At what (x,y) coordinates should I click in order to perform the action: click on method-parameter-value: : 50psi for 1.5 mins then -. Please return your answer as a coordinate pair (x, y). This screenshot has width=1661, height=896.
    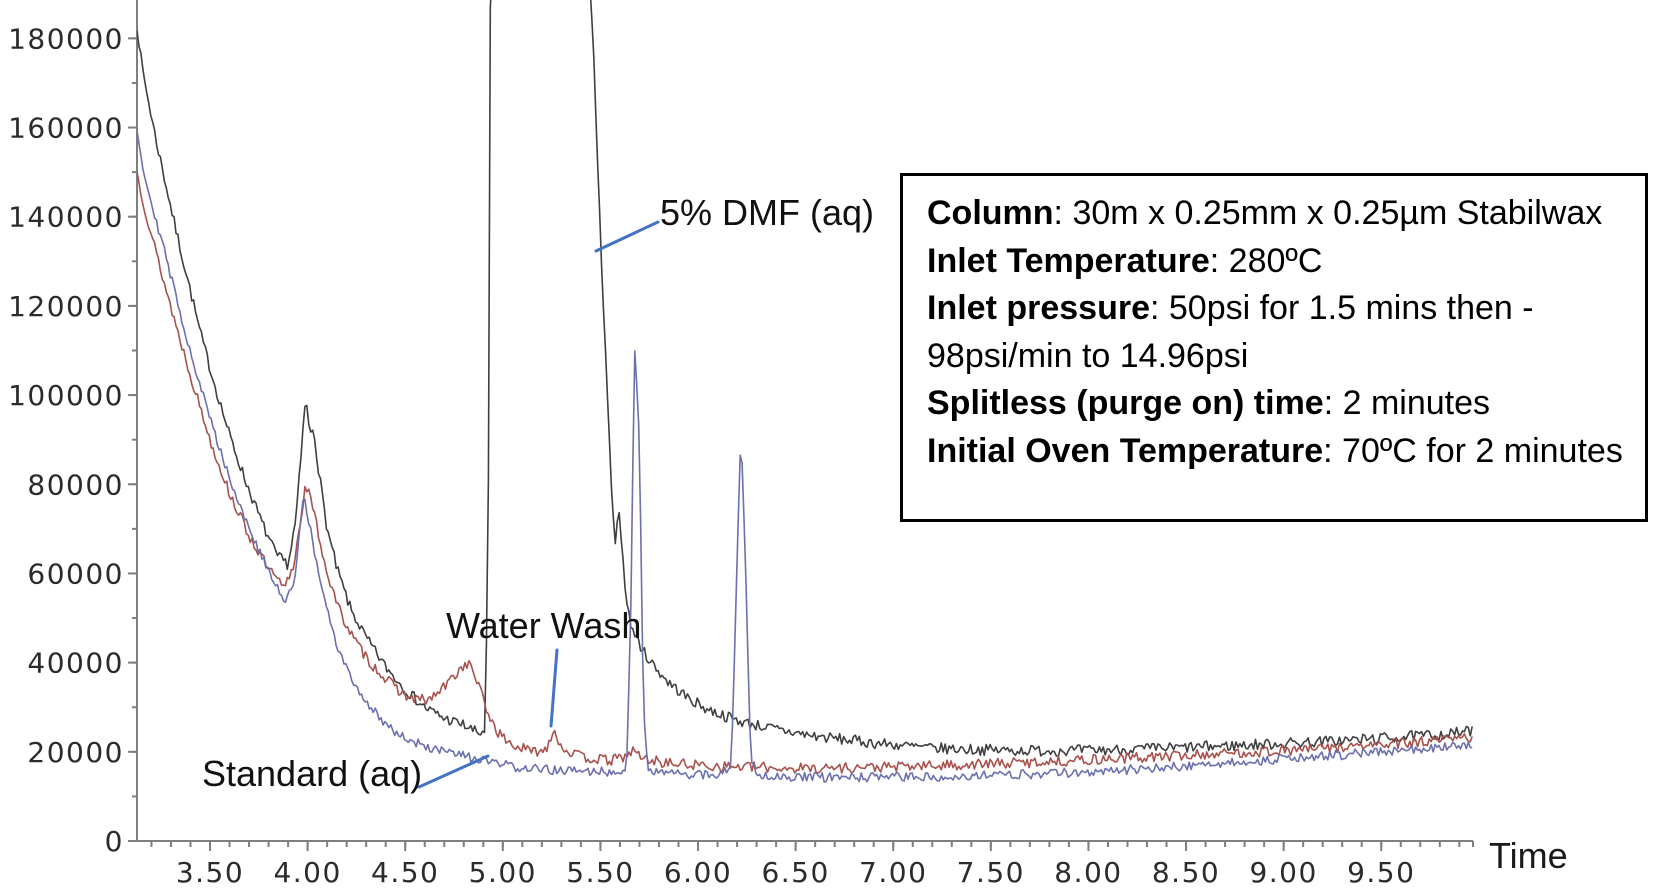
    Looking at the image, I should click on (1341, 308).